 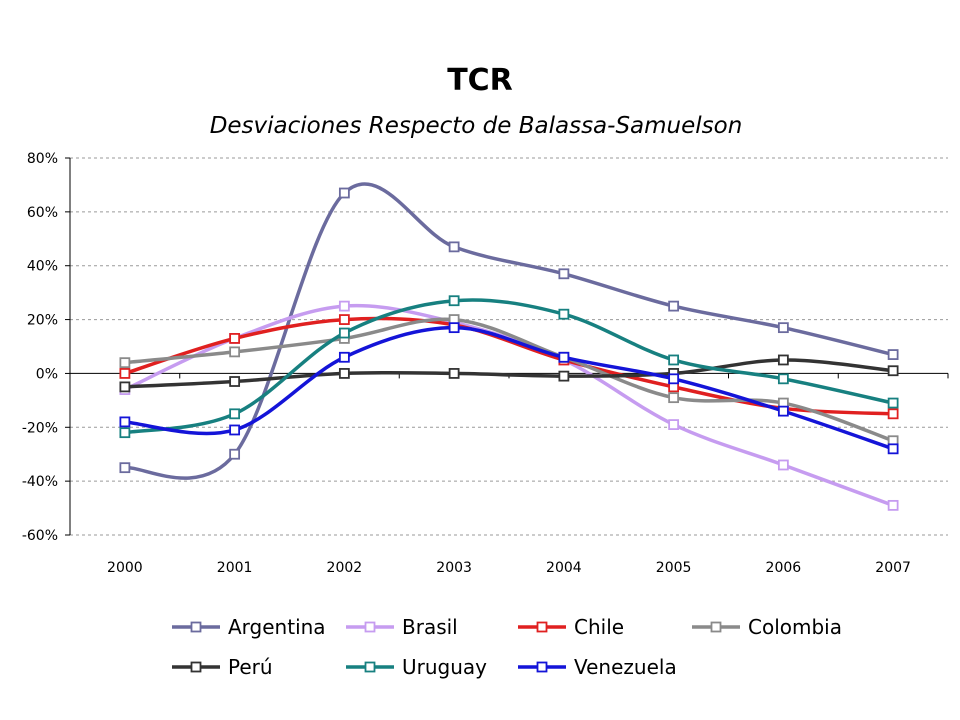 I want to click on y-tick-label: 0%, so click(x=47, y=374).